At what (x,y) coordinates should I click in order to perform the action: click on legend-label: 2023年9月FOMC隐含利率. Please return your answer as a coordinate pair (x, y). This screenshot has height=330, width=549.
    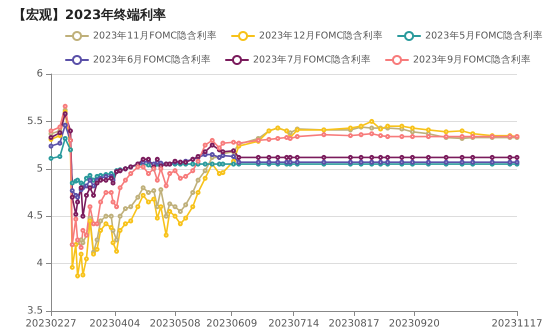
    Looking at the image, I should click on (471, 60).